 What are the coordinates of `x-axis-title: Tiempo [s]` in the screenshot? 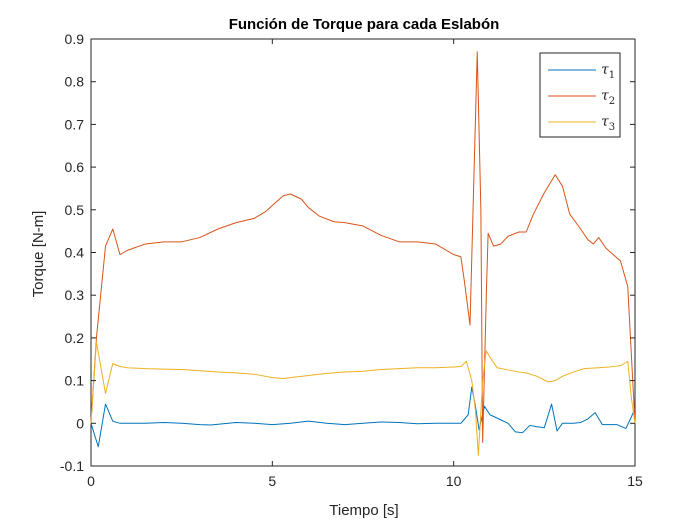 It's located at (363, 510).